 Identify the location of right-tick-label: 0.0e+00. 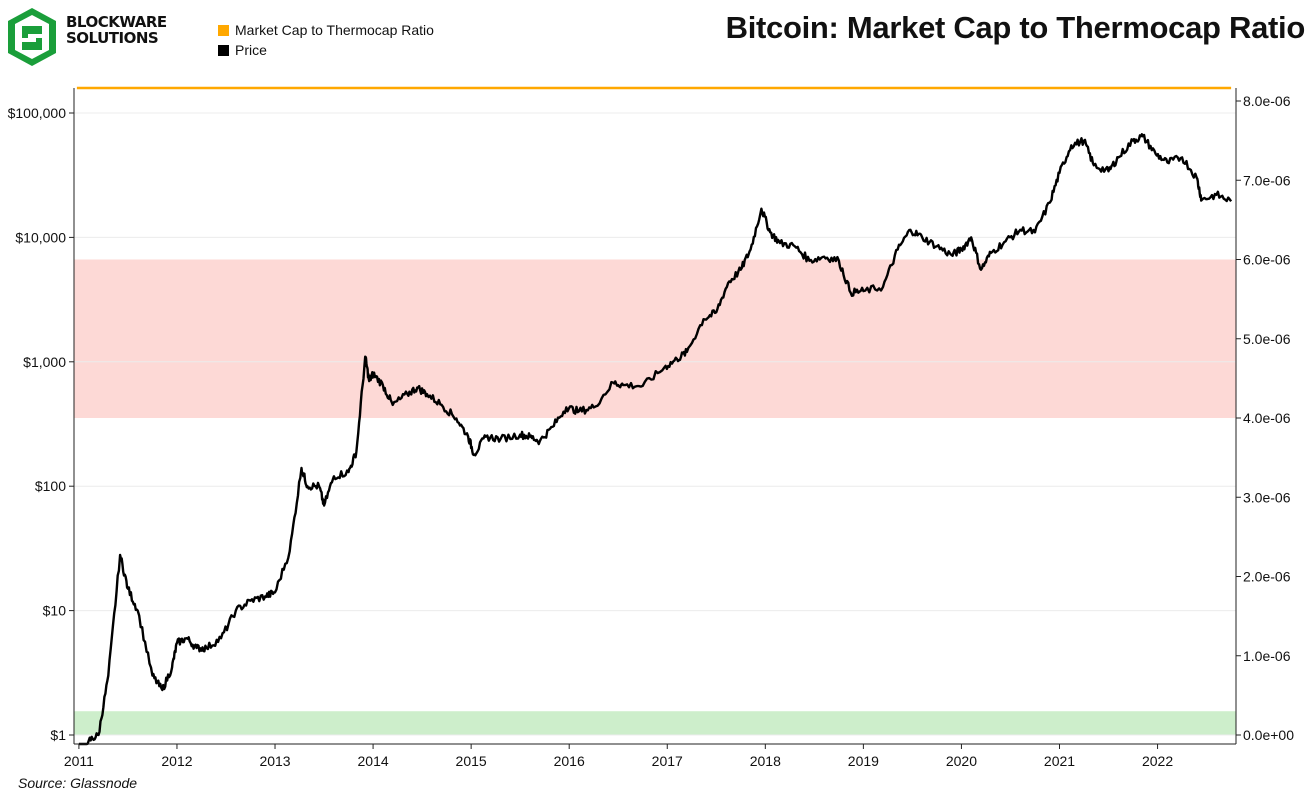
(1268, 735).